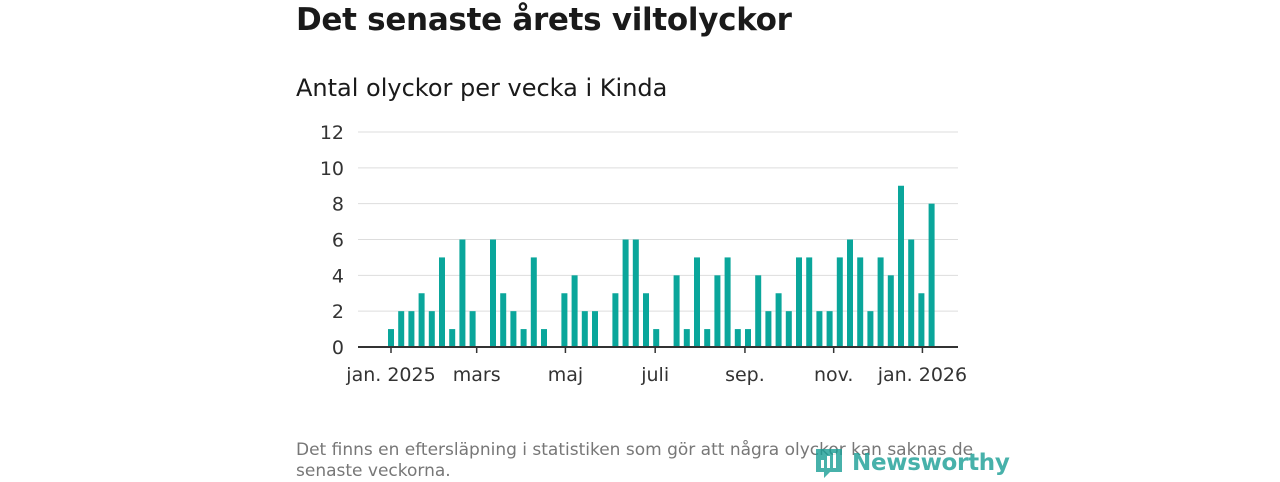 The width and height of the screenshot is (1280, 482). What do you see at coordinates (833, 375) in the screenshot?
I see `x-tick-label: nov.` at bounding box center [833, 375].